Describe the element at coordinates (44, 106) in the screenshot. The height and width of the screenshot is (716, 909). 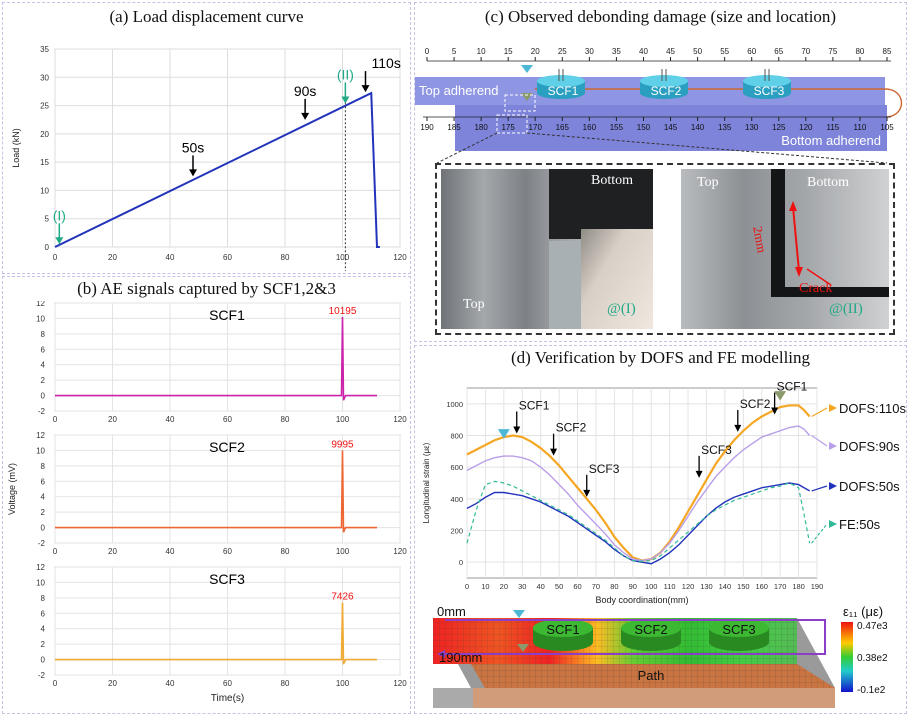
I see `y-tick-label: 25` at that location.